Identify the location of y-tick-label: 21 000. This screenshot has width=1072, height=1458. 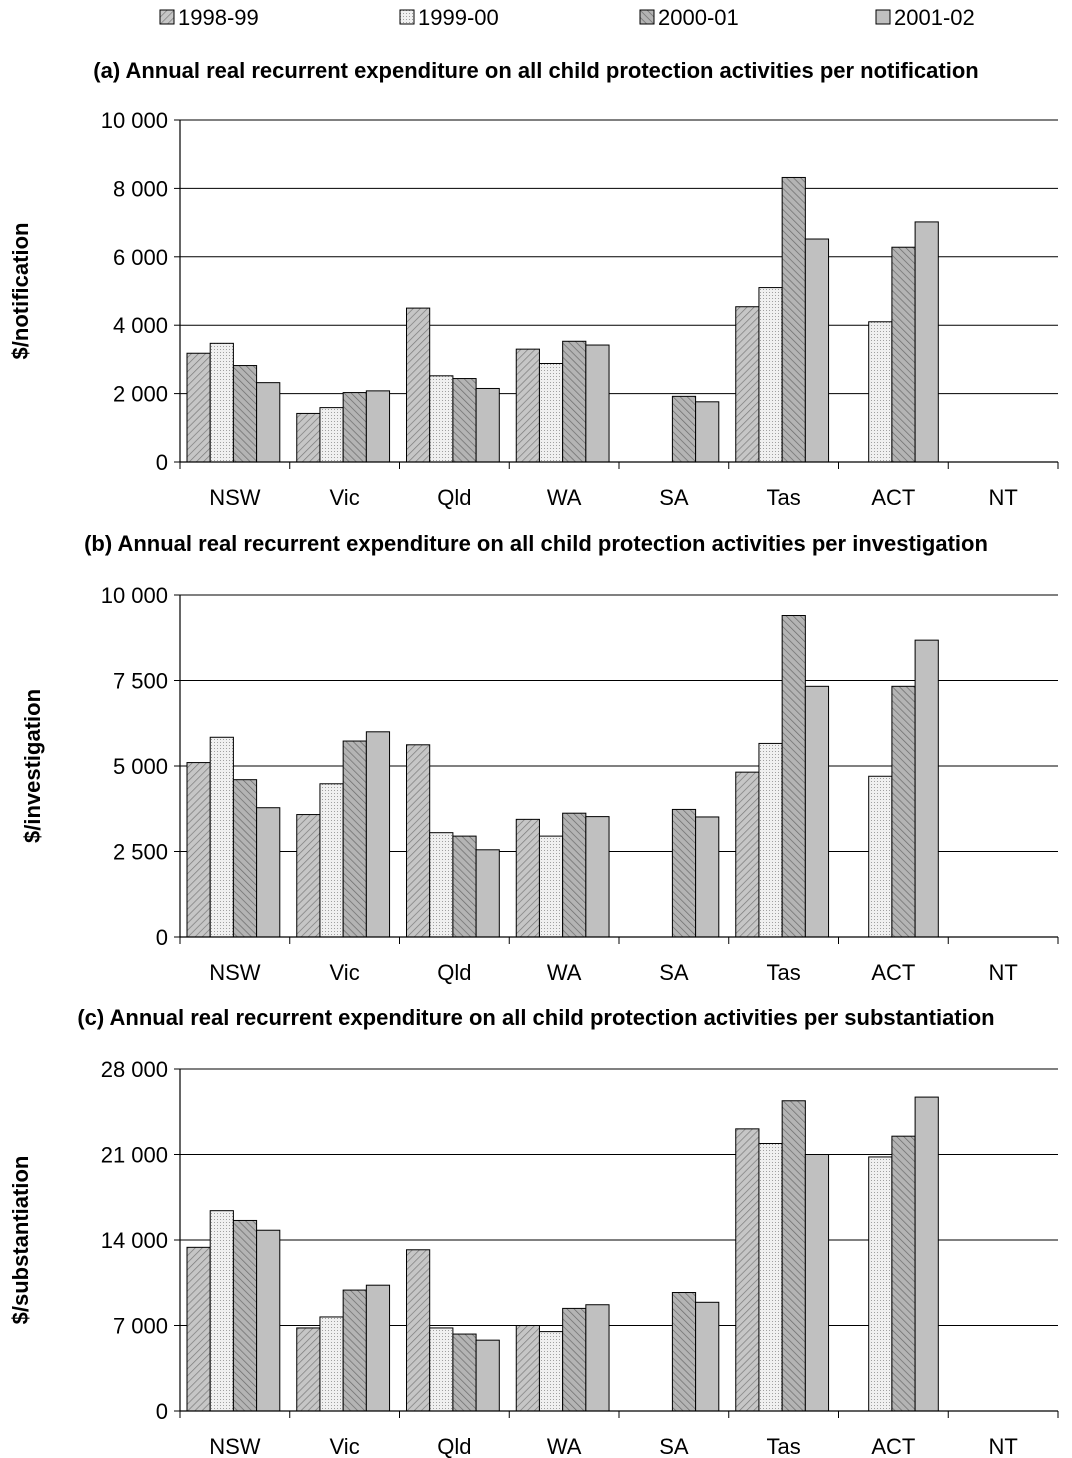
(134, 1155).